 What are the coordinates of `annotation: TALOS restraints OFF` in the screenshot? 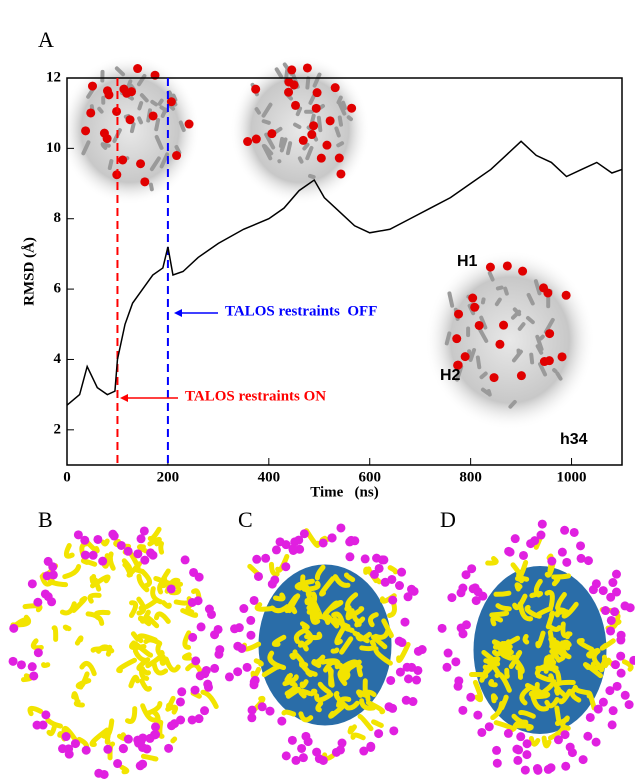 It's located at (301, 311).